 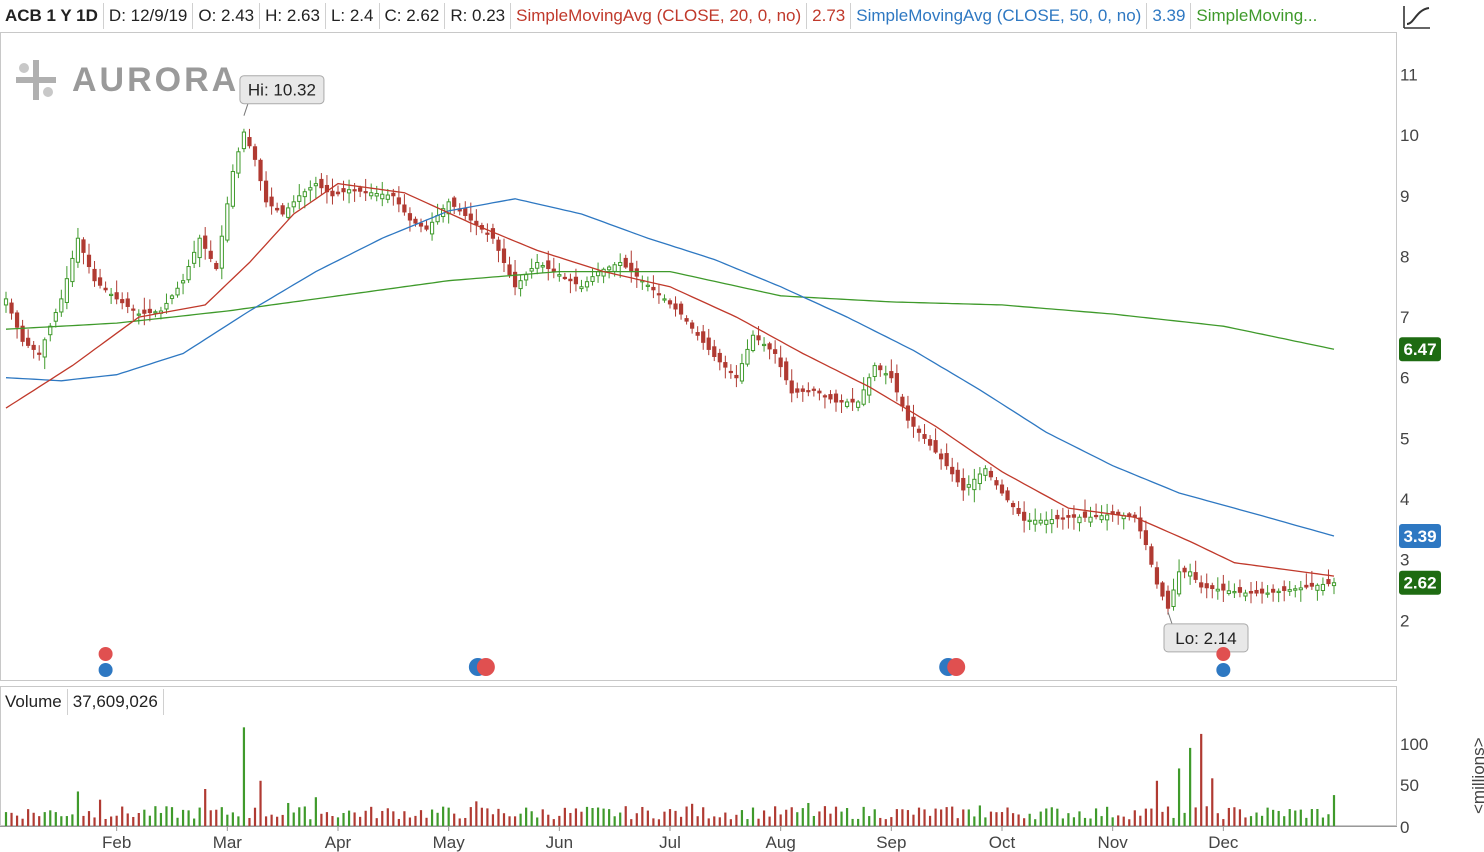 What do you see at coordinates (1404, 256) in the screenshot?
I see `y-tick-label: 8` at bounding box center [1404, 256].